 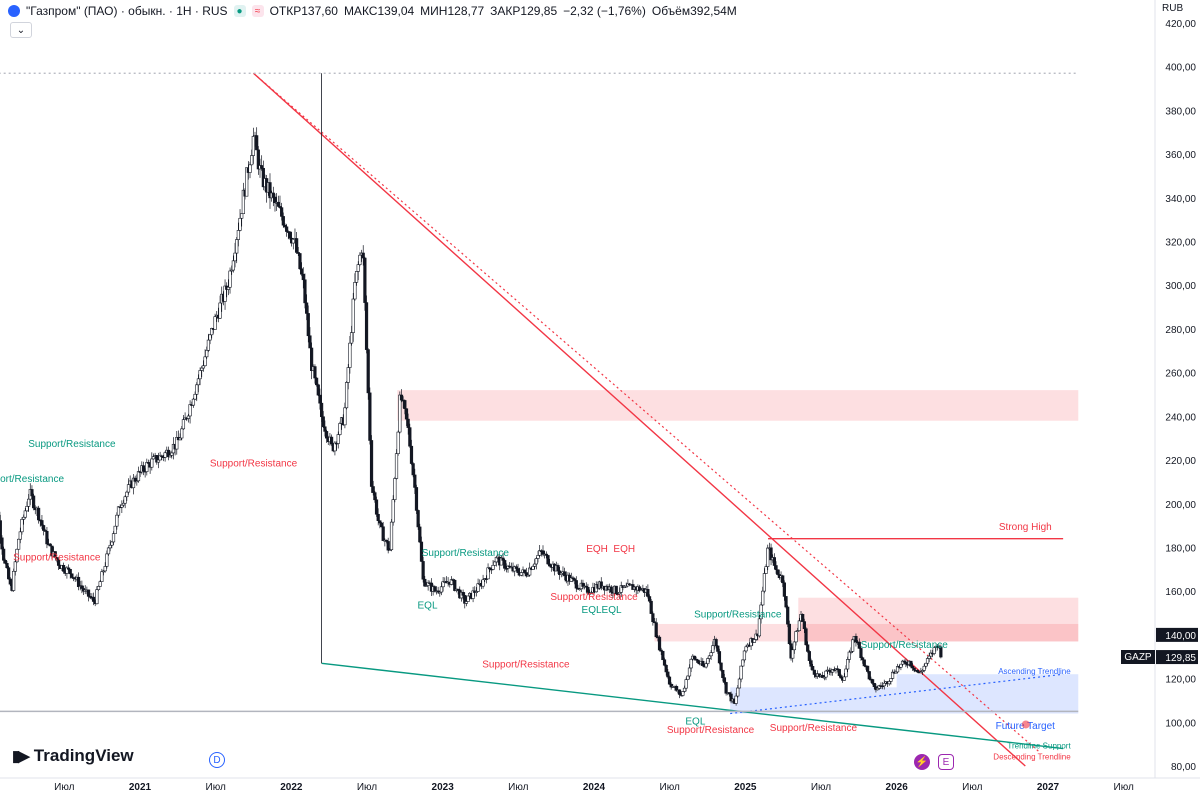 I want to click on price-label-box, so click(x=1177, y=634).